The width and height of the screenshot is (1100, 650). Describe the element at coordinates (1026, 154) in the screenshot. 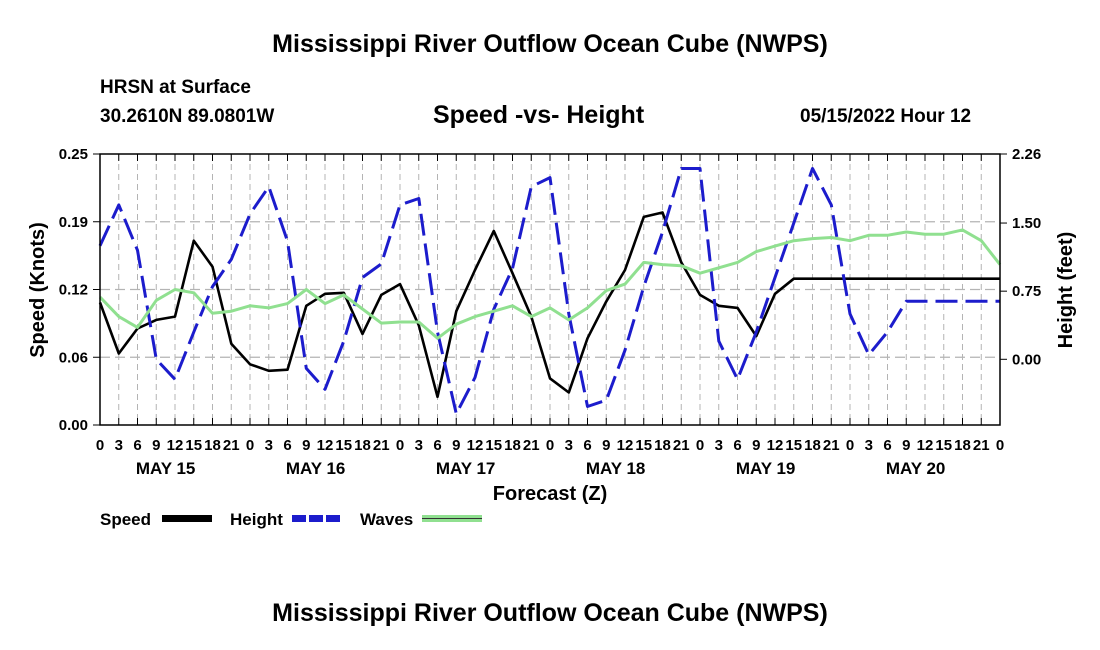

I see `y-right-tick-label: 2.26` at that location.